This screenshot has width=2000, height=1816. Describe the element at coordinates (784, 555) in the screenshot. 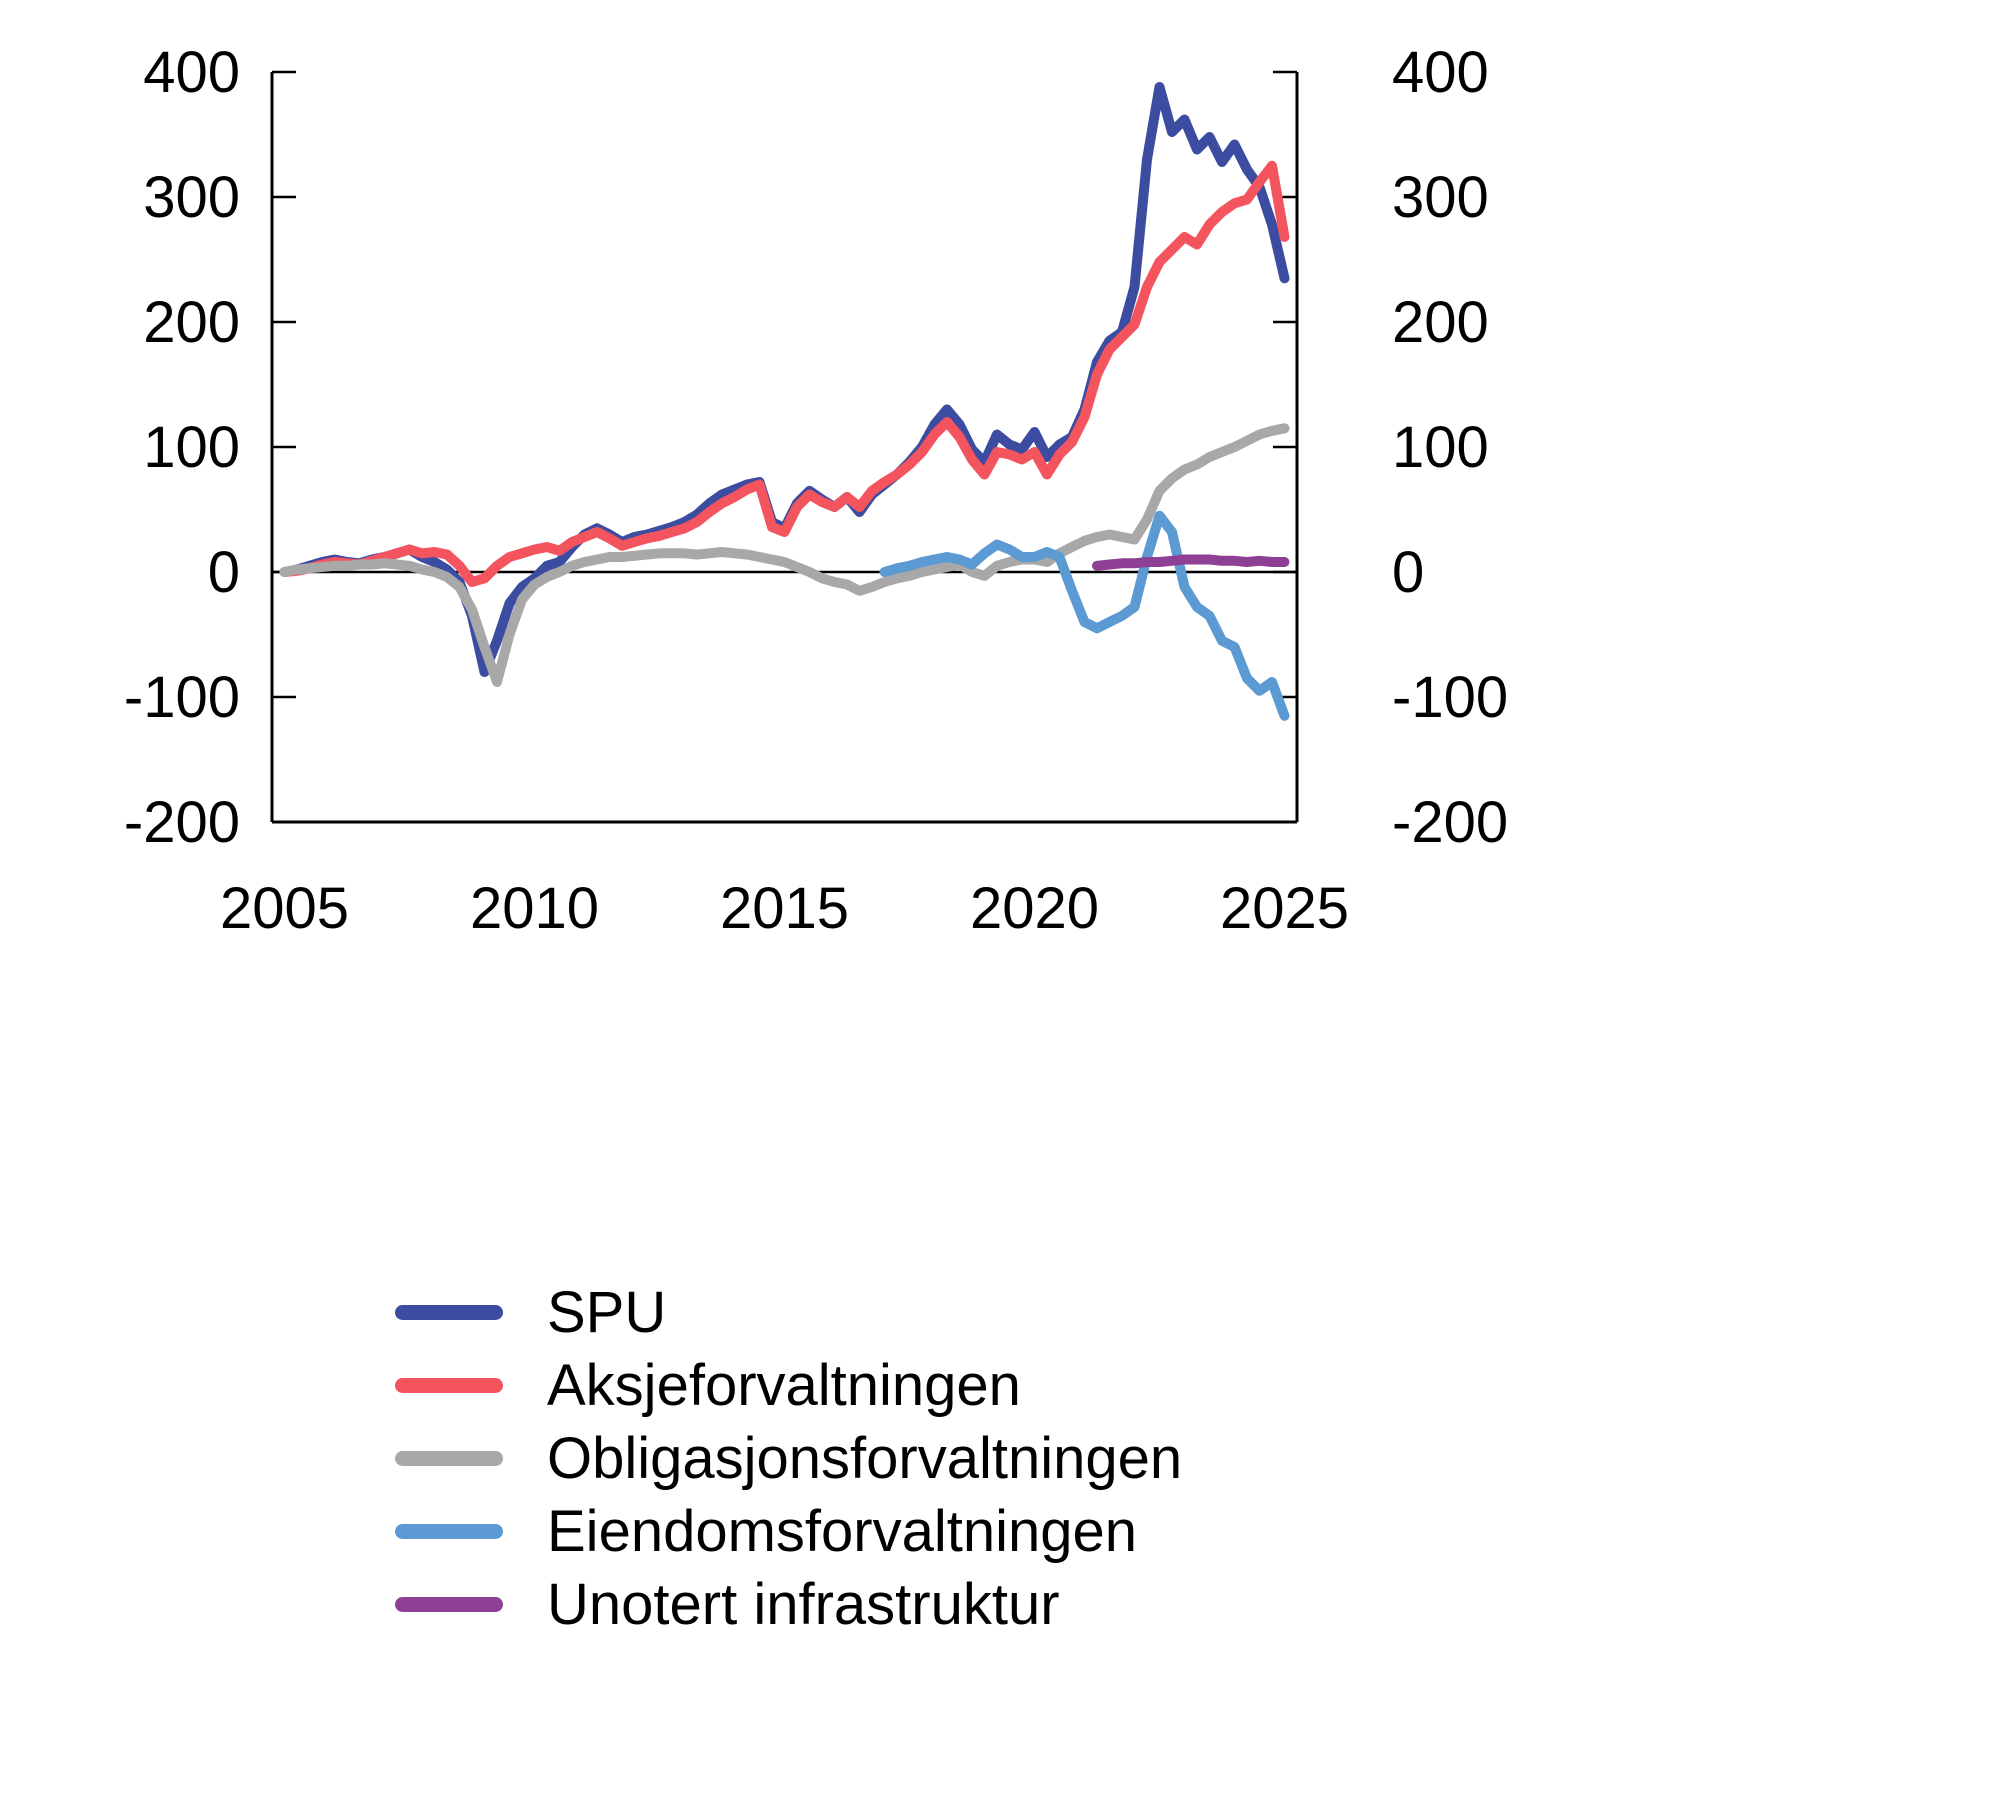

I see `series-line-obligasjonsforvaltningen` at that location.